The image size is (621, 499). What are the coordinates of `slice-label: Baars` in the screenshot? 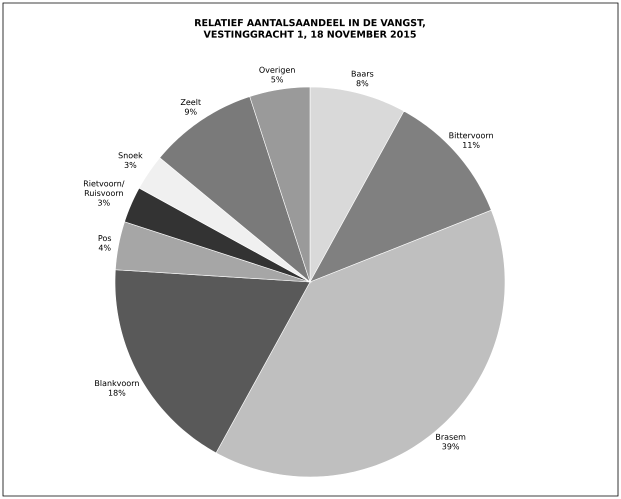 It's located at (363, 73).